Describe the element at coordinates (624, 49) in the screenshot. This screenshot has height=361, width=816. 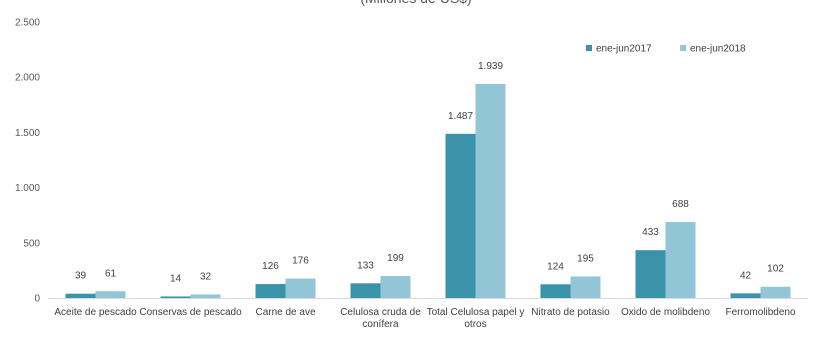
I see `legend-label: ene-jun2017` at that location.